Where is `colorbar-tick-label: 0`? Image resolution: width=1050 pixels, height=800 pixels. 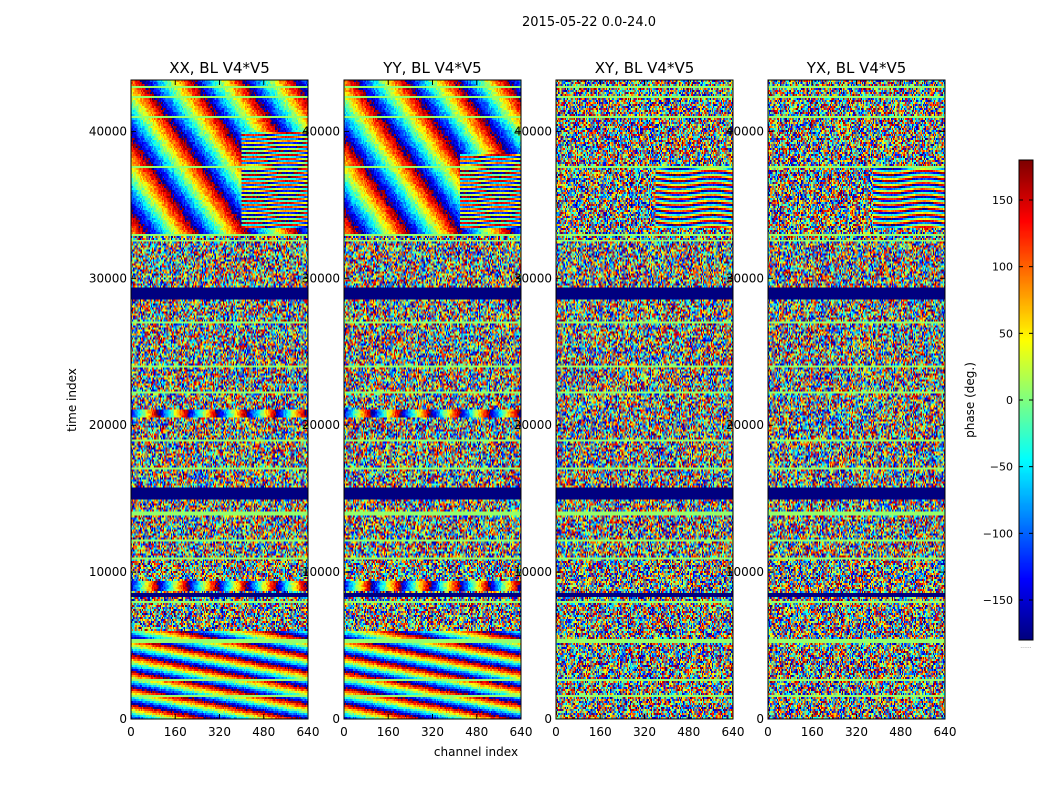
colorbar-tick-label: 0 is located at coordinates (1009, 400).